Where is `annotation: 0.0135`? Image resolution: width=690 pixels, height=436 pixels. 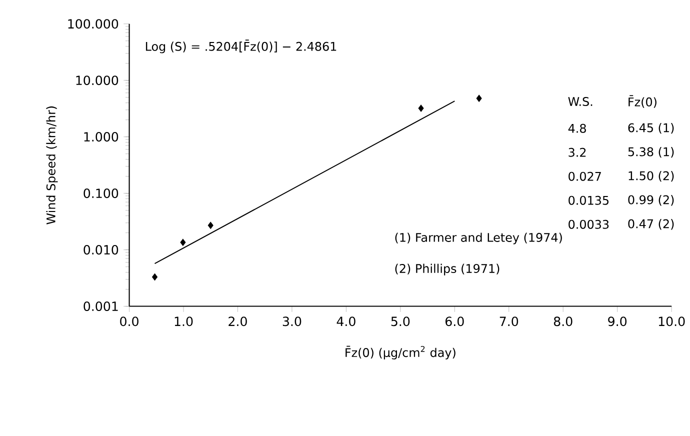
annotation: 0.0135 is located at coordinates (588, 201).